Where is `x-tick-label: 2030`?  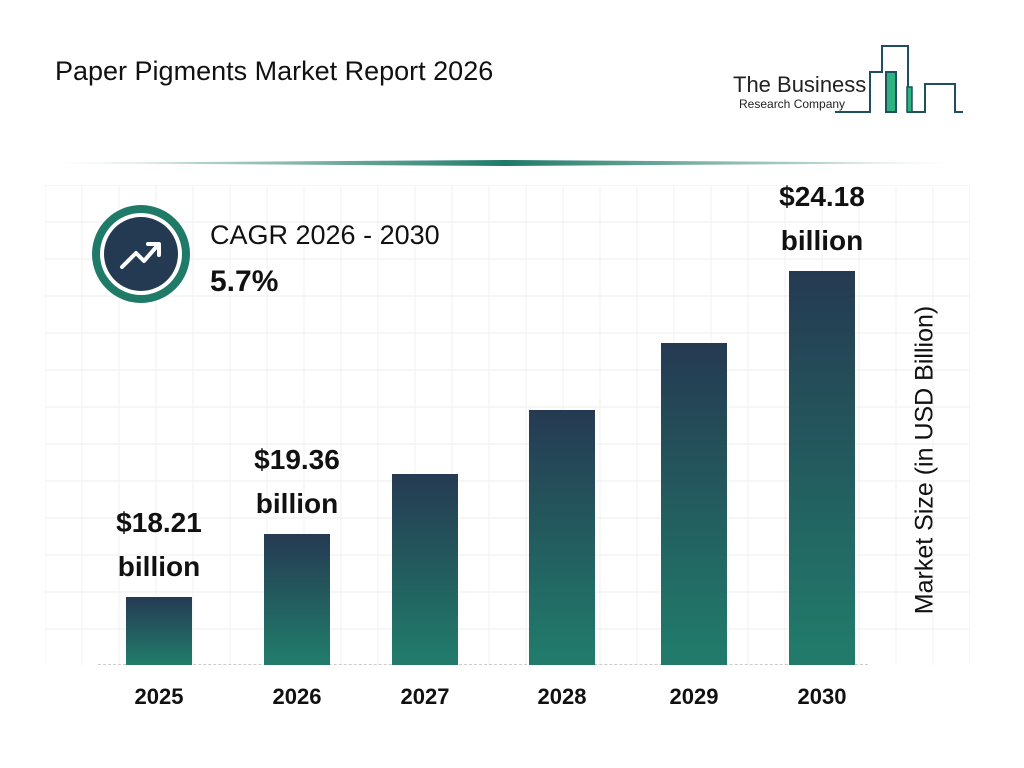
x-tick-label: 2030 is located at coordinates (822, 696).